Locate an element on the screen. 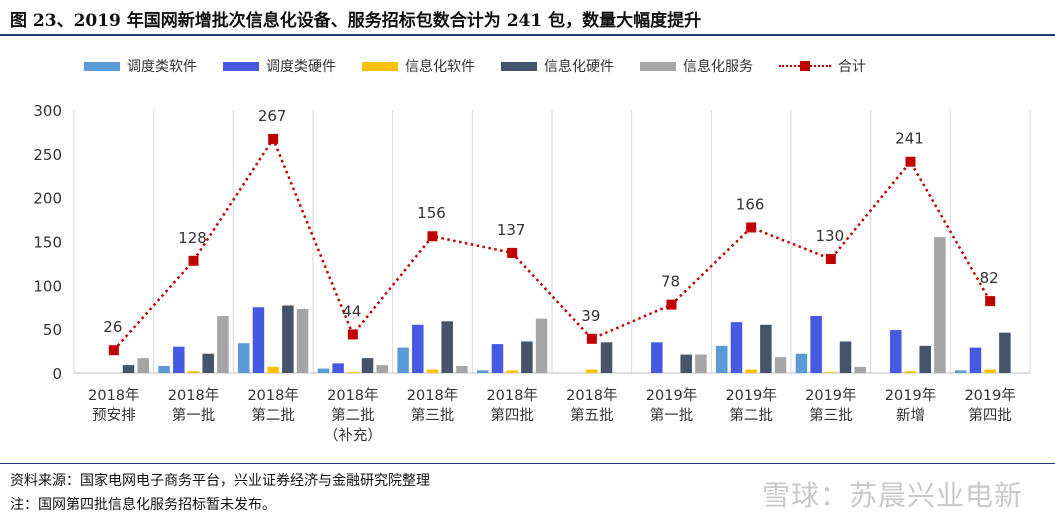 The width and height of the screenshot is (1055, 521). legend-item-it-hardware: 信息化硬件 is located at coordinates (557, 66).